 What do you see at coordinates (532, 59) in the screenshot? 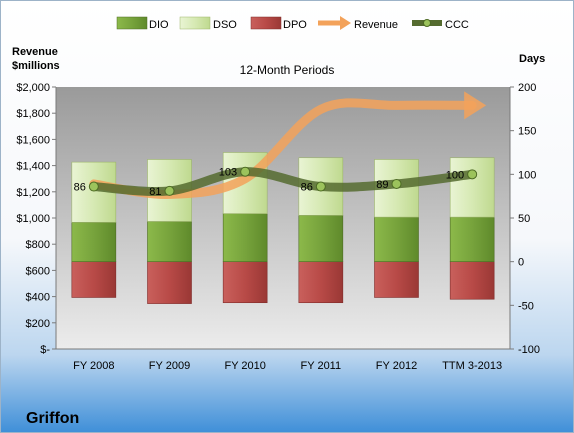
I see `right-axis-title: Days` at bounding box center [532, 59].